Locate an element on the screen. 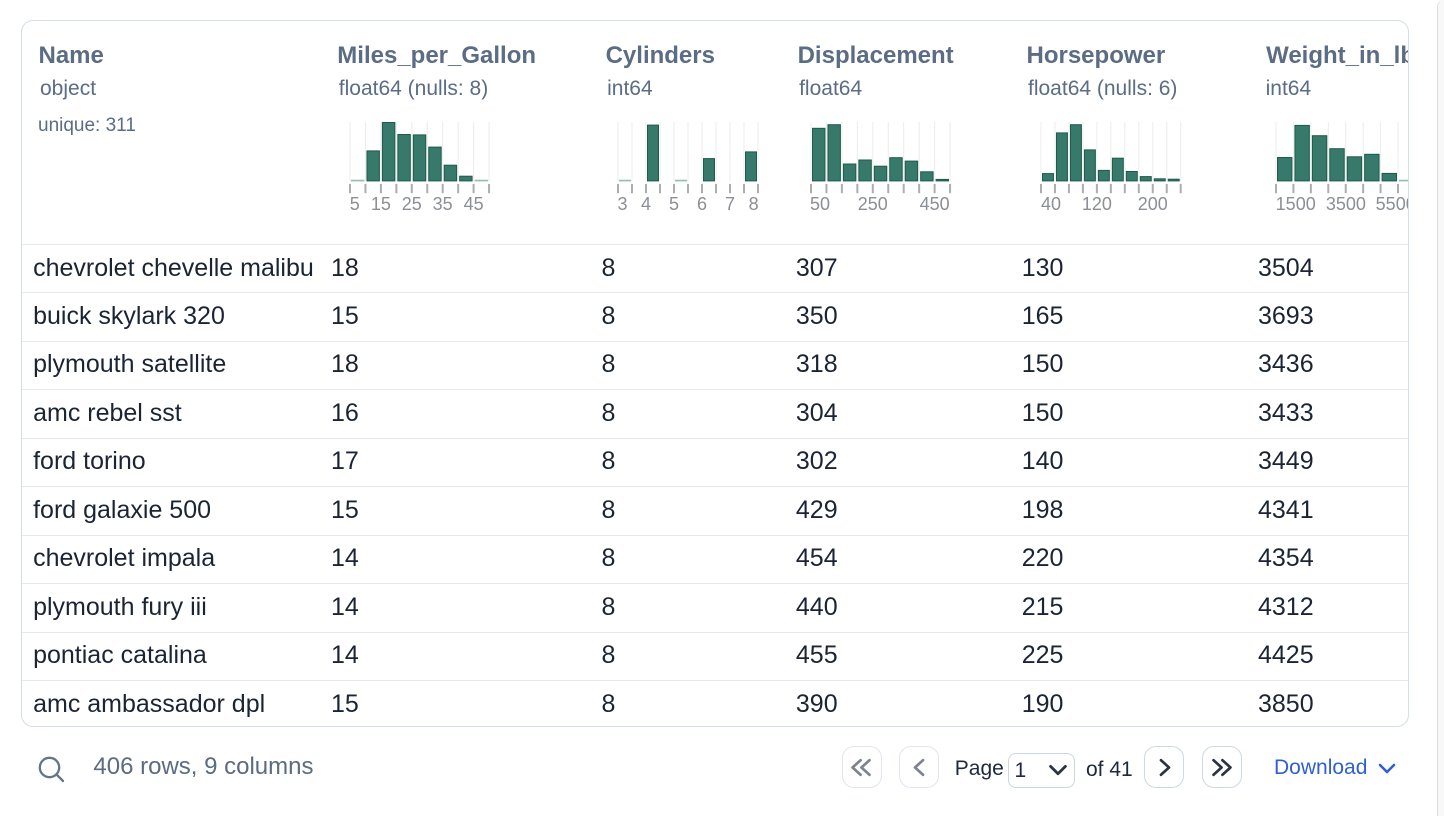  svg-text: 120 is located at coordinates (1097, 204).